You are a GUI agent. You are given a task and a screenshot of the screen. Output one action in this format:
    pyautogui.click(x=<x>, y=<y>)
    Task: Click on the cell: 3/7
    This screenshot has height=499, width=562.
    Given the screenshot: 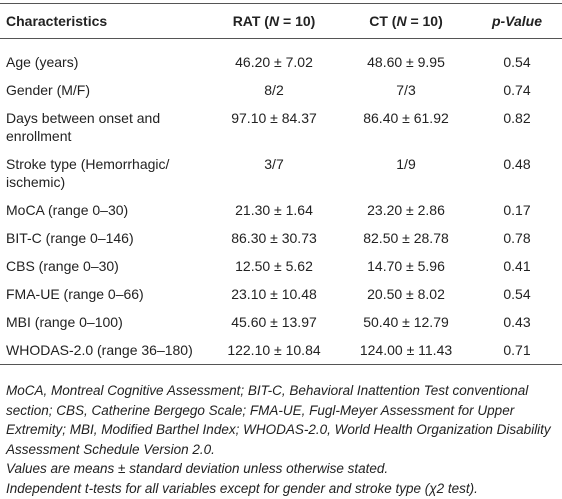 What is the action you would take?
    pyautogui.click(x=274, y=164)
    